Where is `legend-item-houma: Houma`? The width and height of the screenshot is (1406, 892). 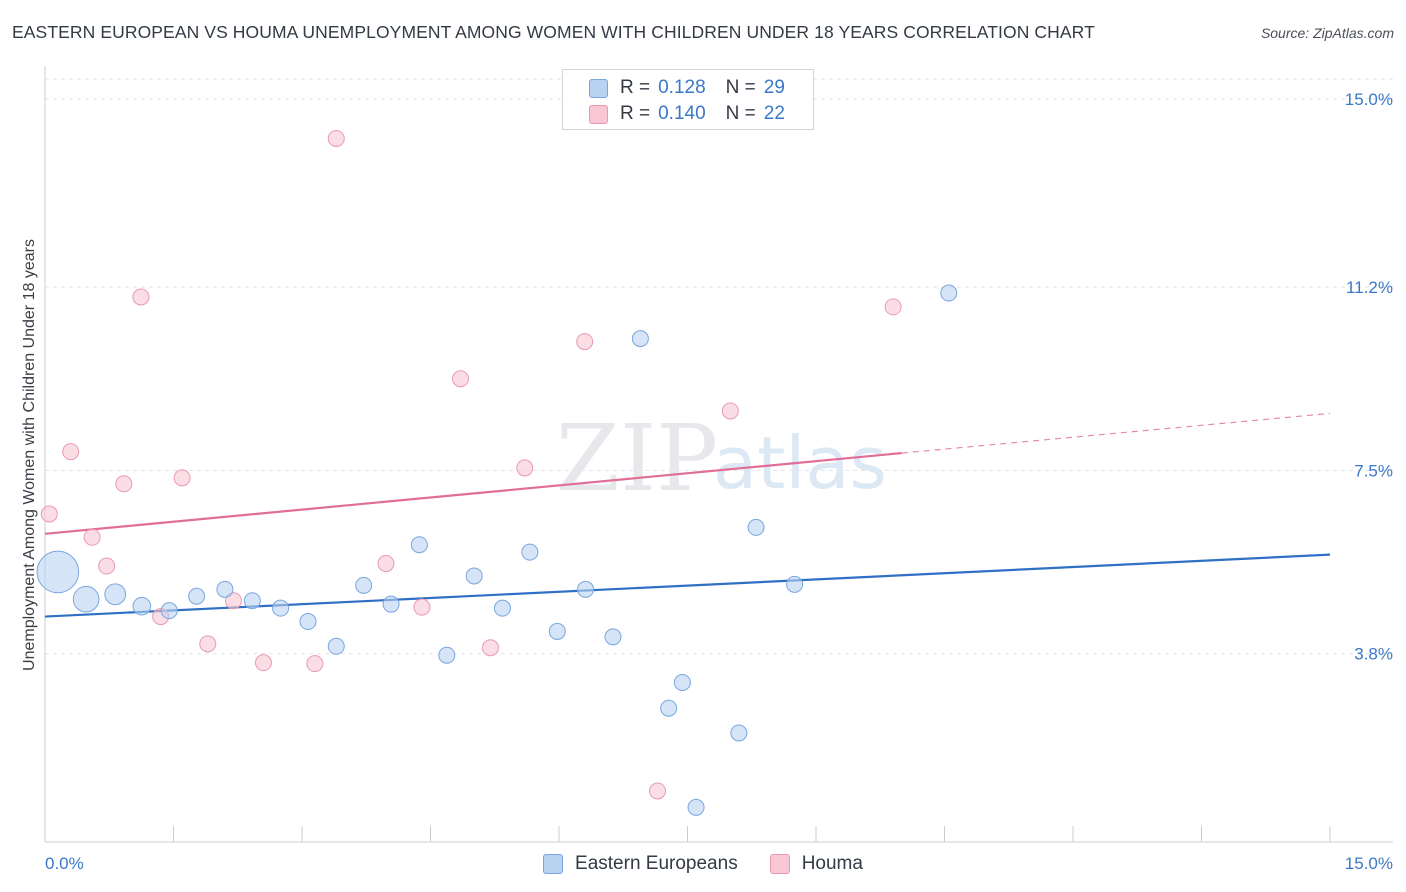
legend-item-houma: Houma is located at coordinates (816, 864).